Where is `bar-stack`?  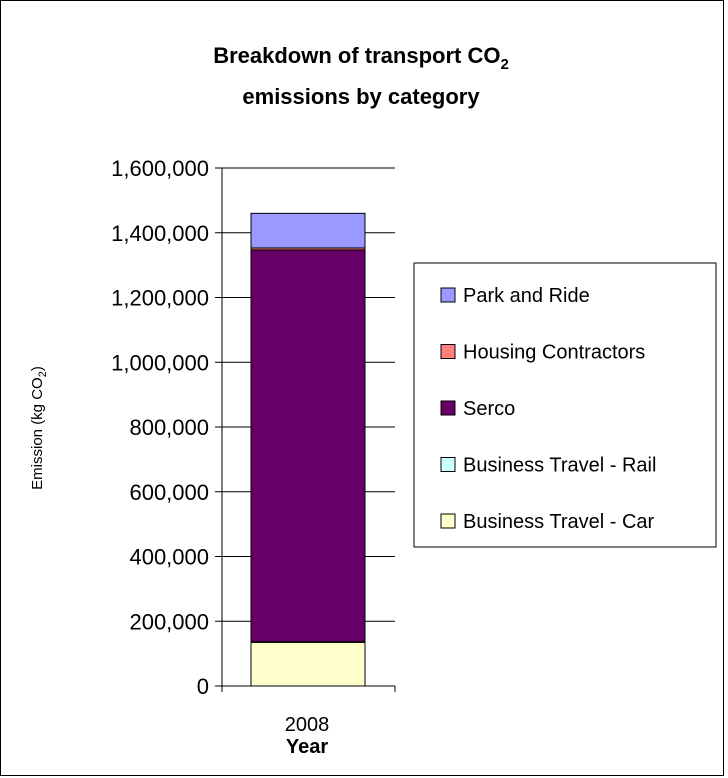
bar-stack is located at coordinates (308, 449).